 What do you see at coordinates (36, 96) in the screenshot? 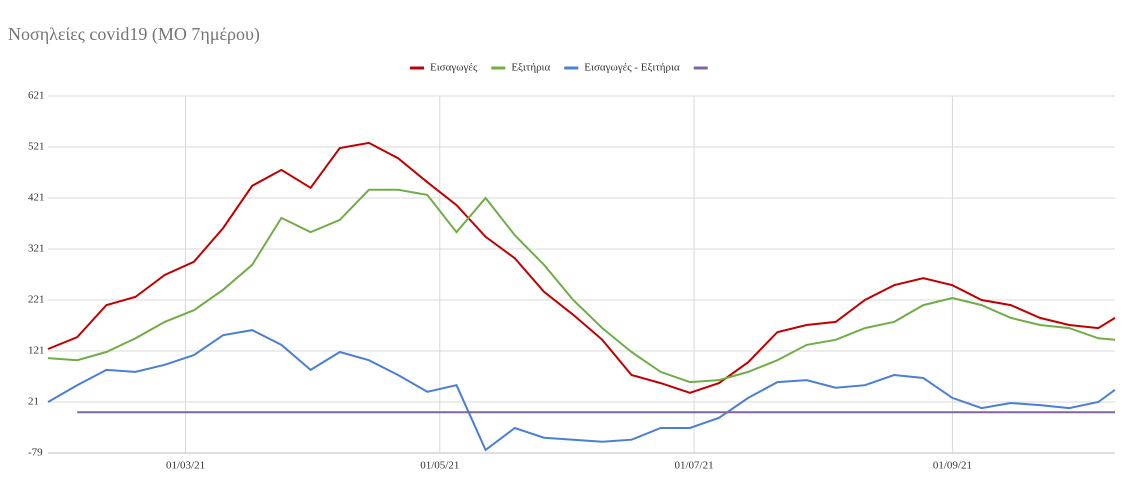
I see `y-tick-label: 621` at bounding box center [36, 96].